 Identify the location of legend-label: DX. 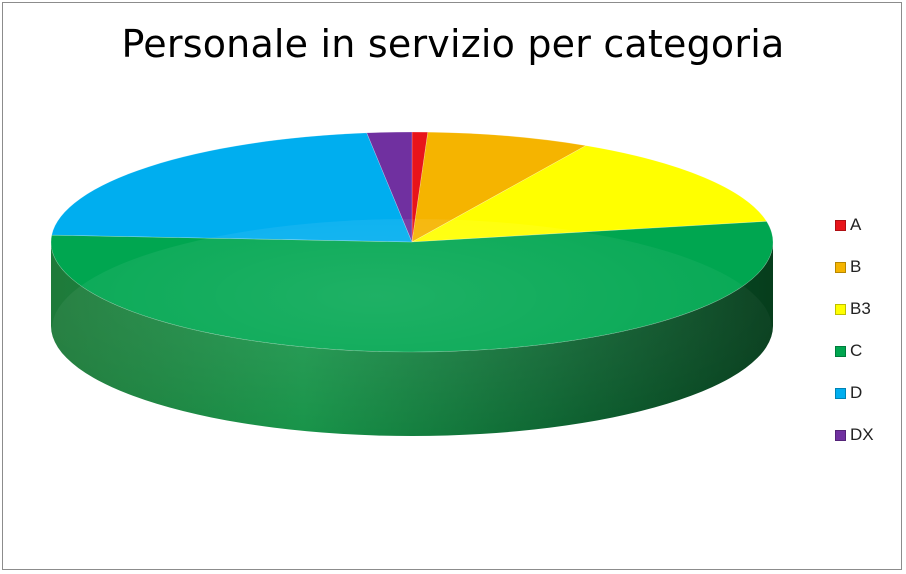
(862, 434).